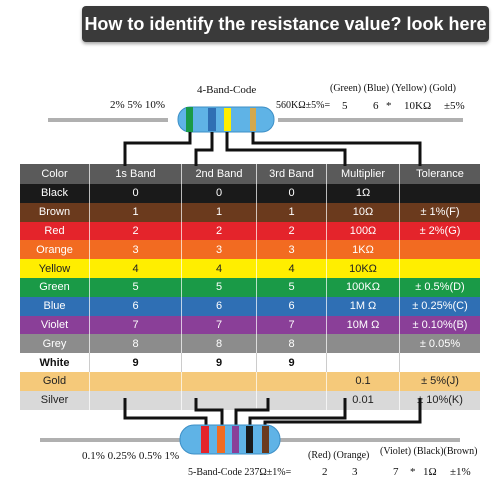  I want to click on top-resistor-title: 4-Band-Code, so click(227, 90).